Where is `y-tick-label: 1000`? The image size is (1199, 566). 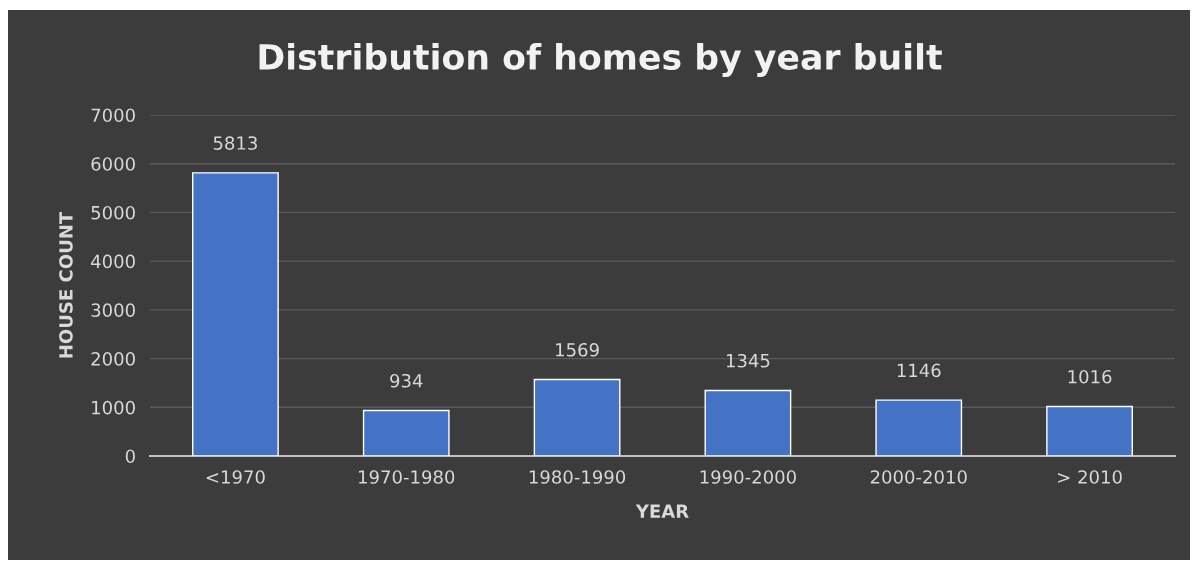
y-tick-label: 1000 is located at coordinates (113, 407).